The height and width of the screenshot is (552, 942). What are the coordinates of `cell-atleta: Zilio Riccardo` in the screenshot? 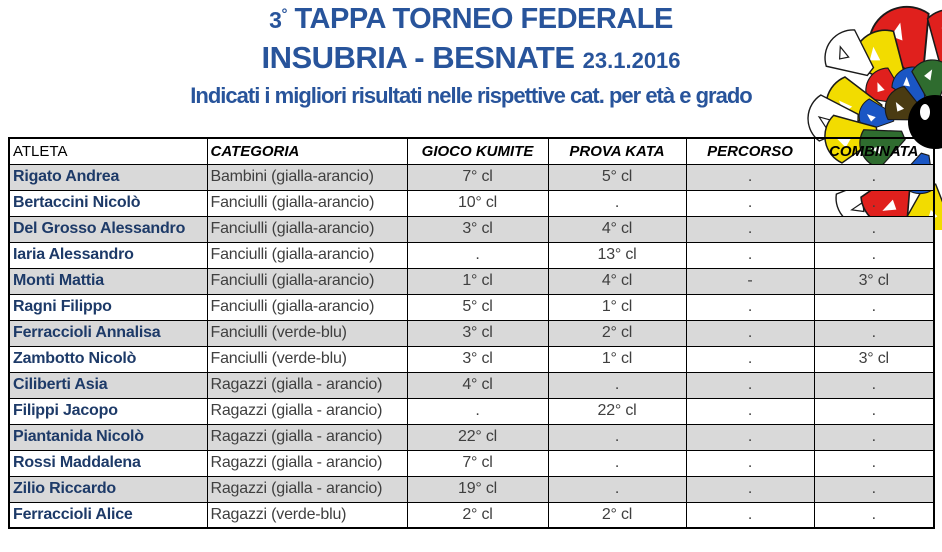 It's located at (108, 489).